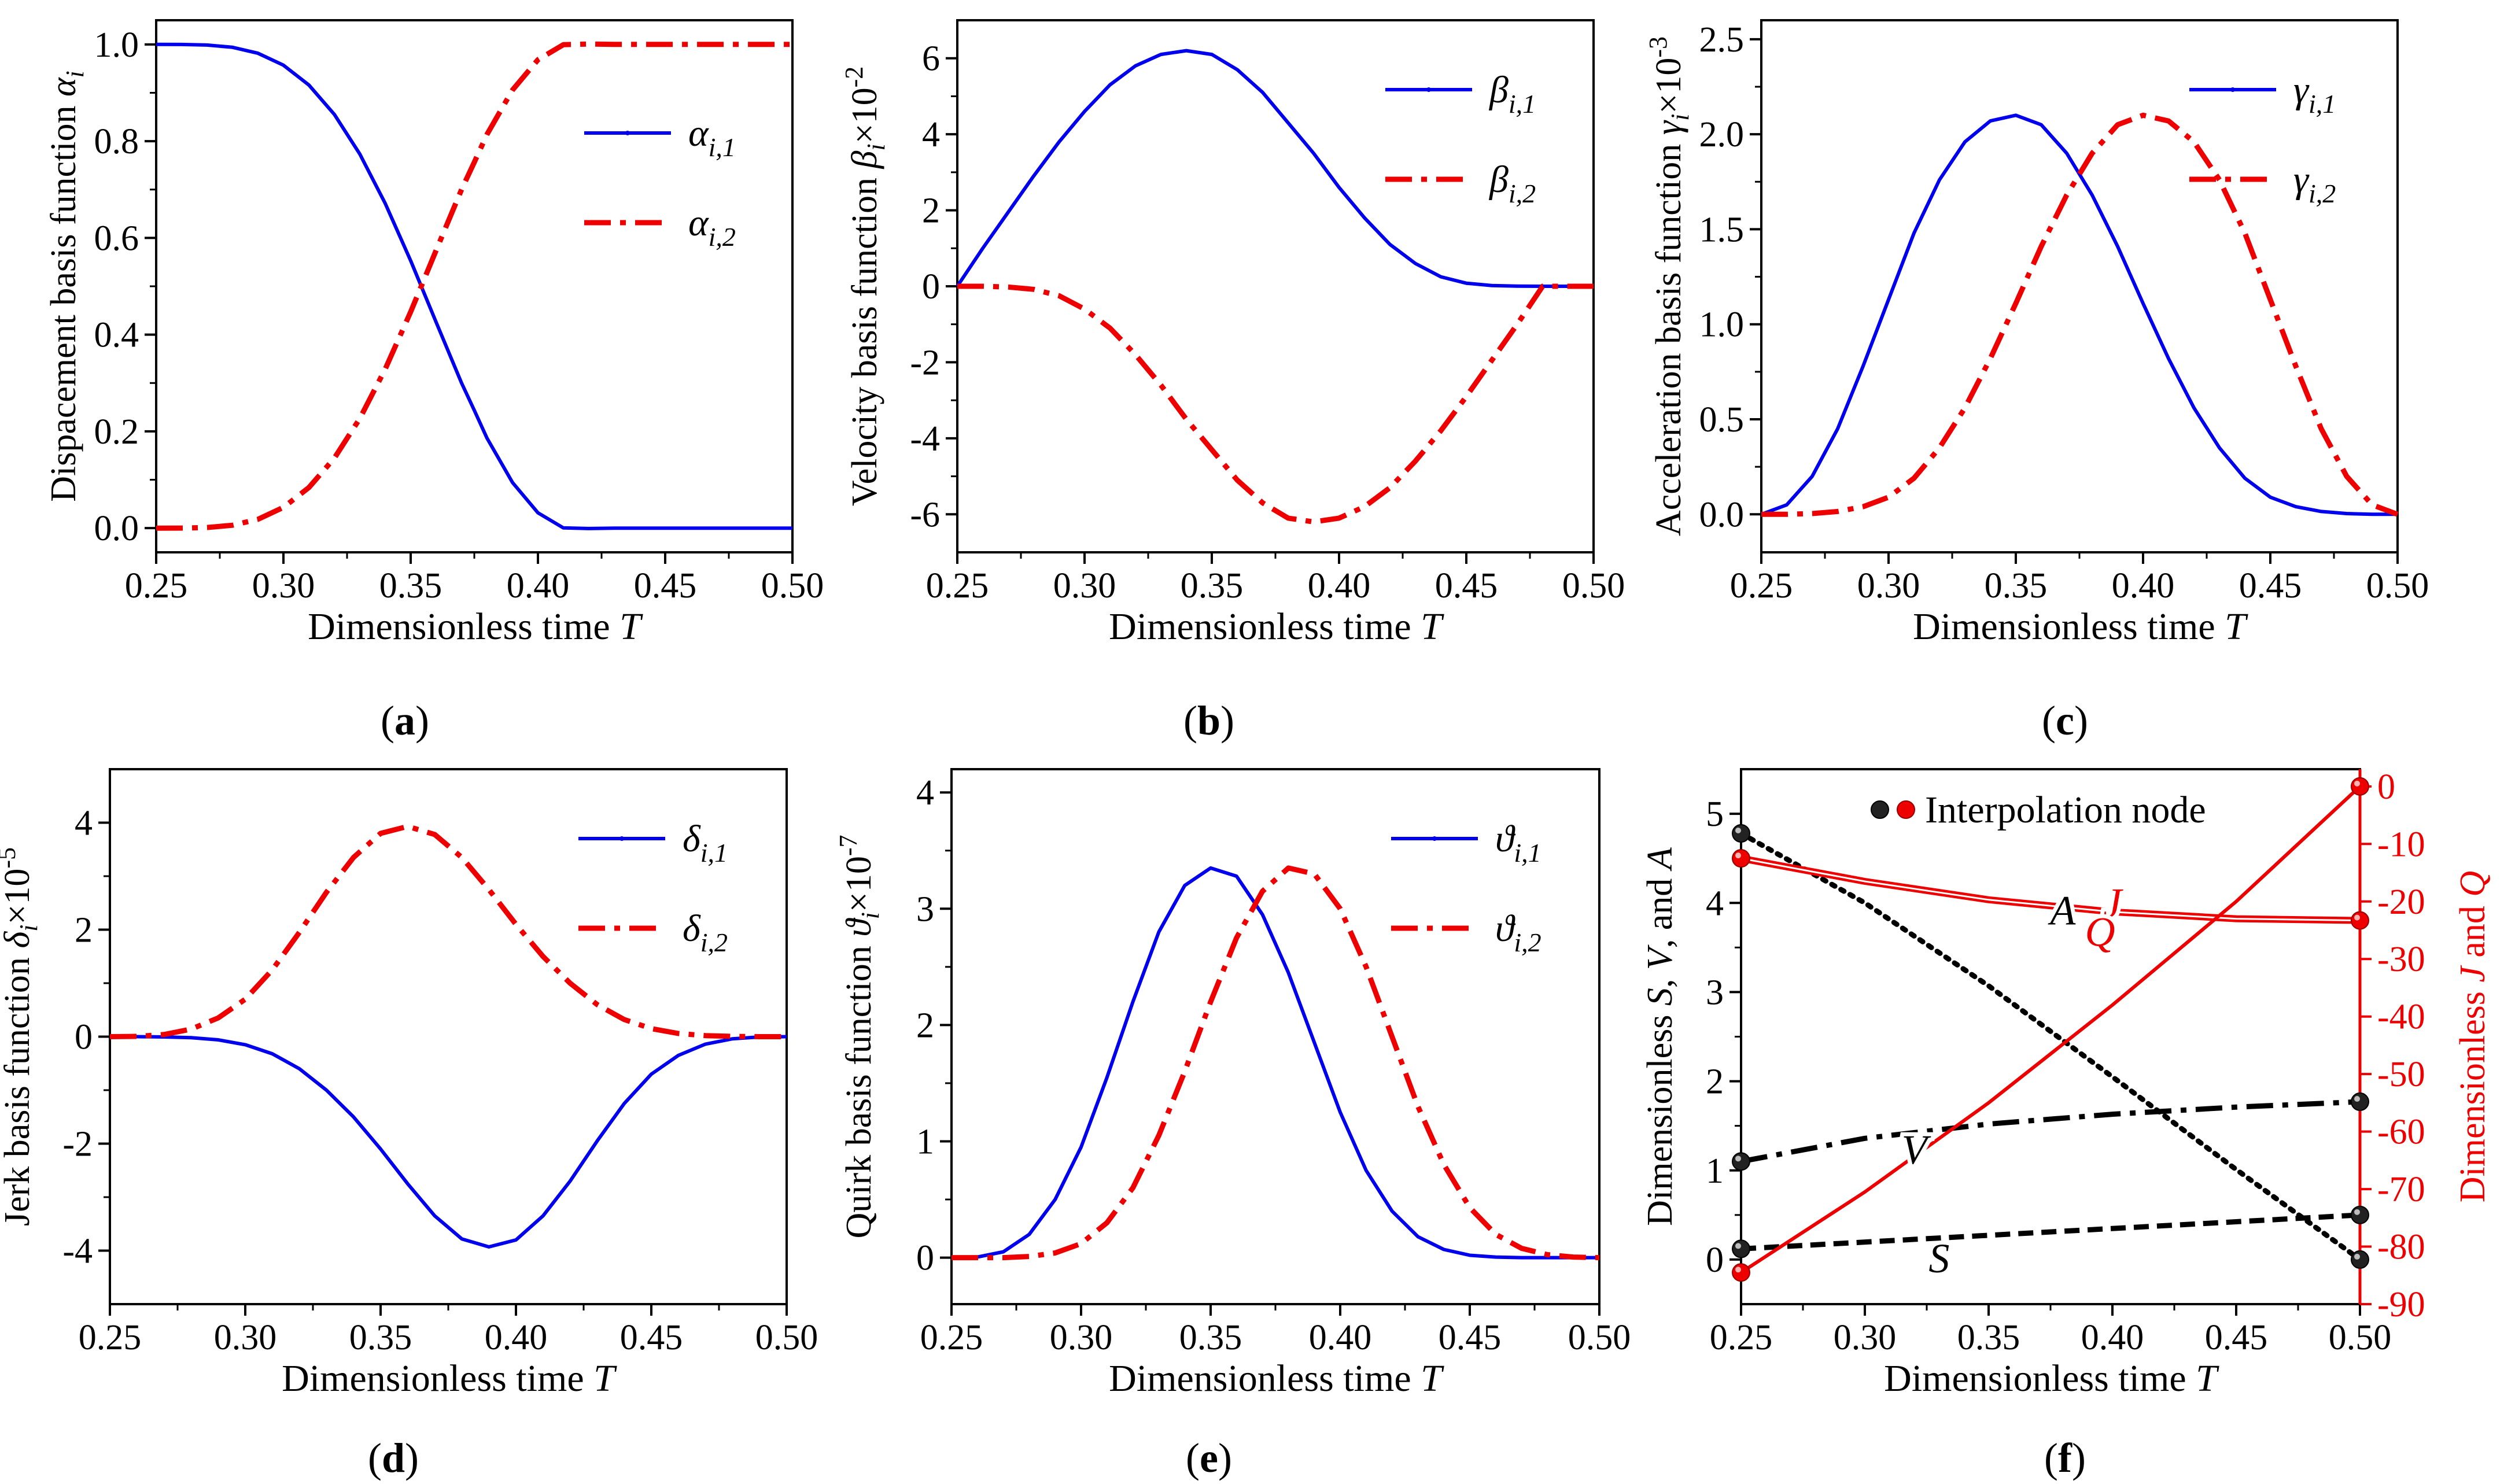  I want to click on y-tick-label: 3, so click(925, 909).